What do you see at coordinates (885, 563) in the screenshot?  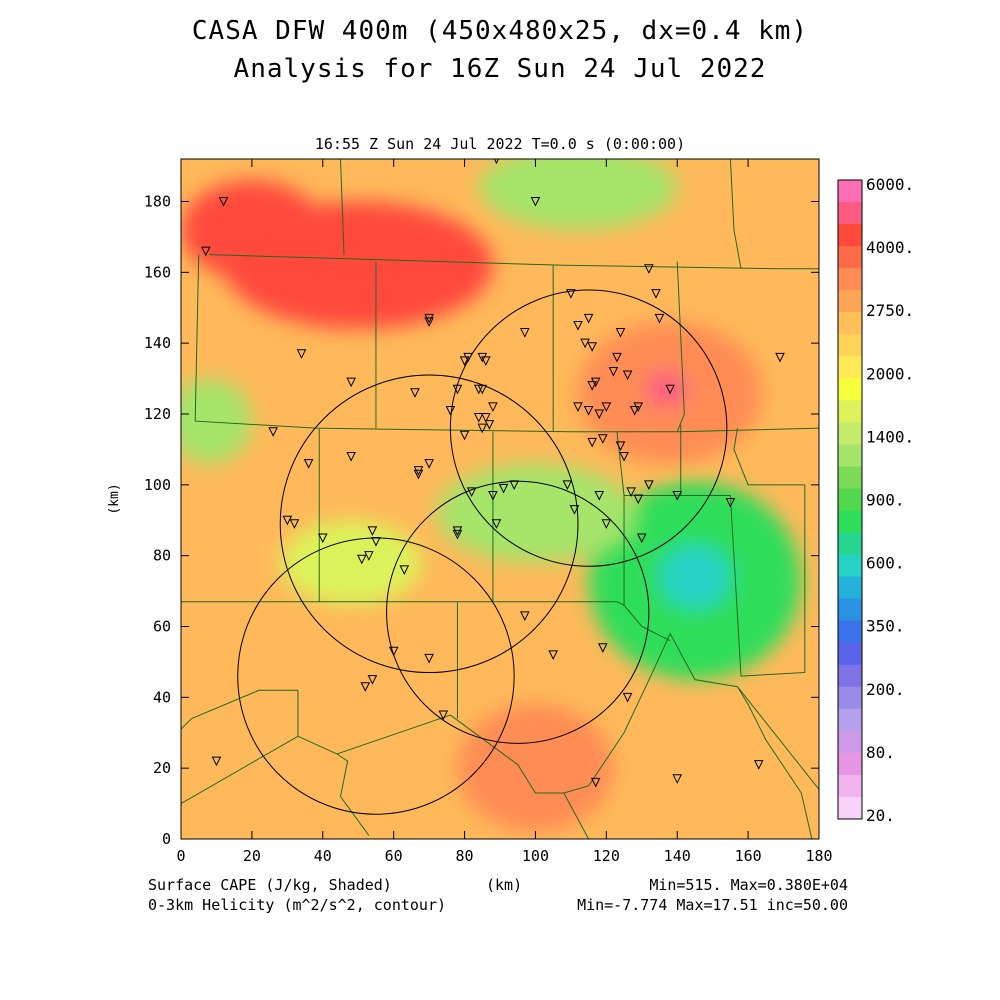 I see `colorbar-label-6: 600.` at bounding box center [885, 563].